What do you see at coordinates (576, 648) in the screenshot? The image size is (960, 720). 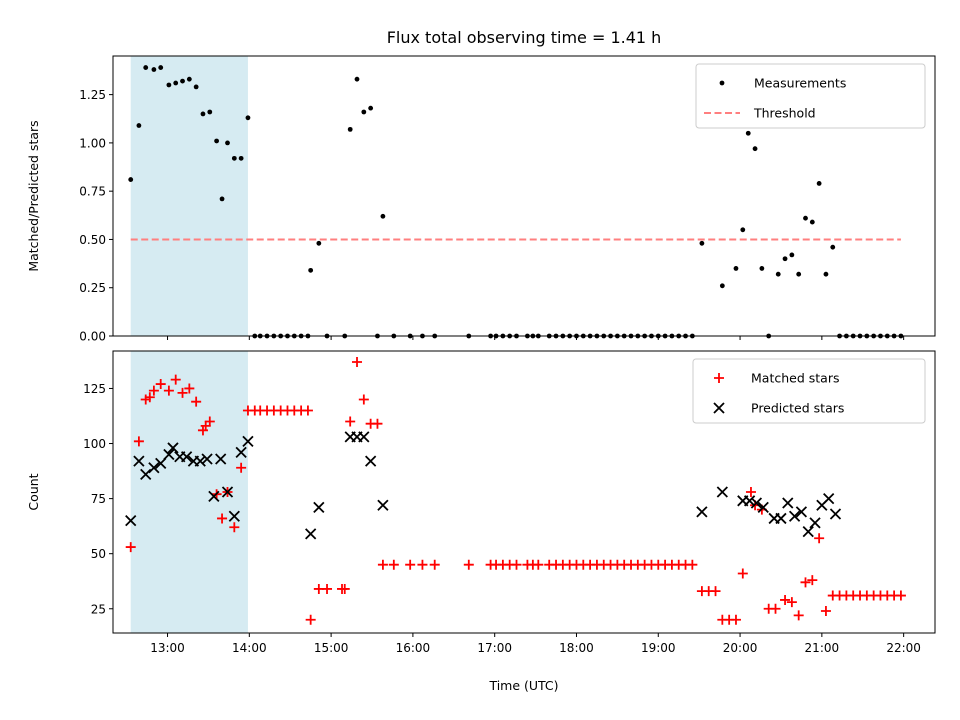 I see `x-tick-label: 18:00` at bounding box center [576, 648].